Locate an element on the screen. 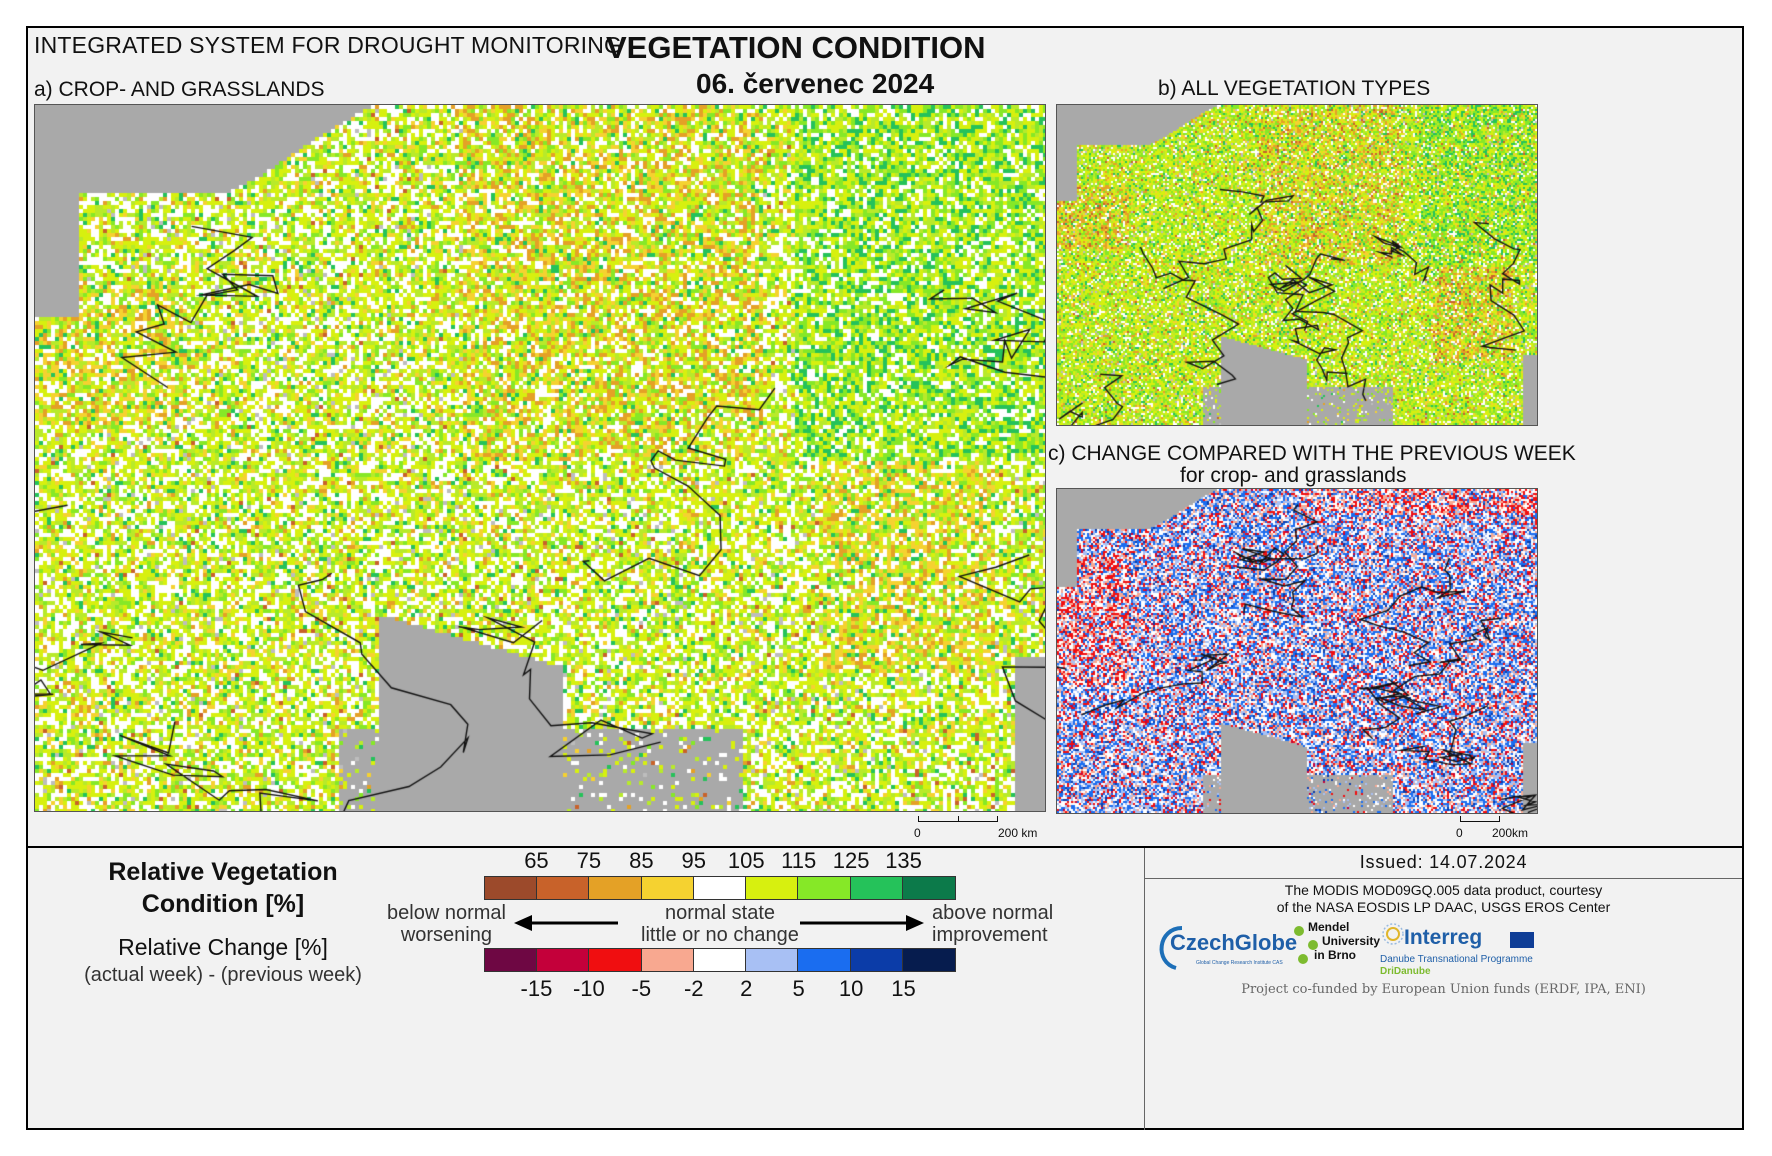 This screenshot has height=1156, width=1772. scale-a-zero: 0 is located at coordinates (917, 833).